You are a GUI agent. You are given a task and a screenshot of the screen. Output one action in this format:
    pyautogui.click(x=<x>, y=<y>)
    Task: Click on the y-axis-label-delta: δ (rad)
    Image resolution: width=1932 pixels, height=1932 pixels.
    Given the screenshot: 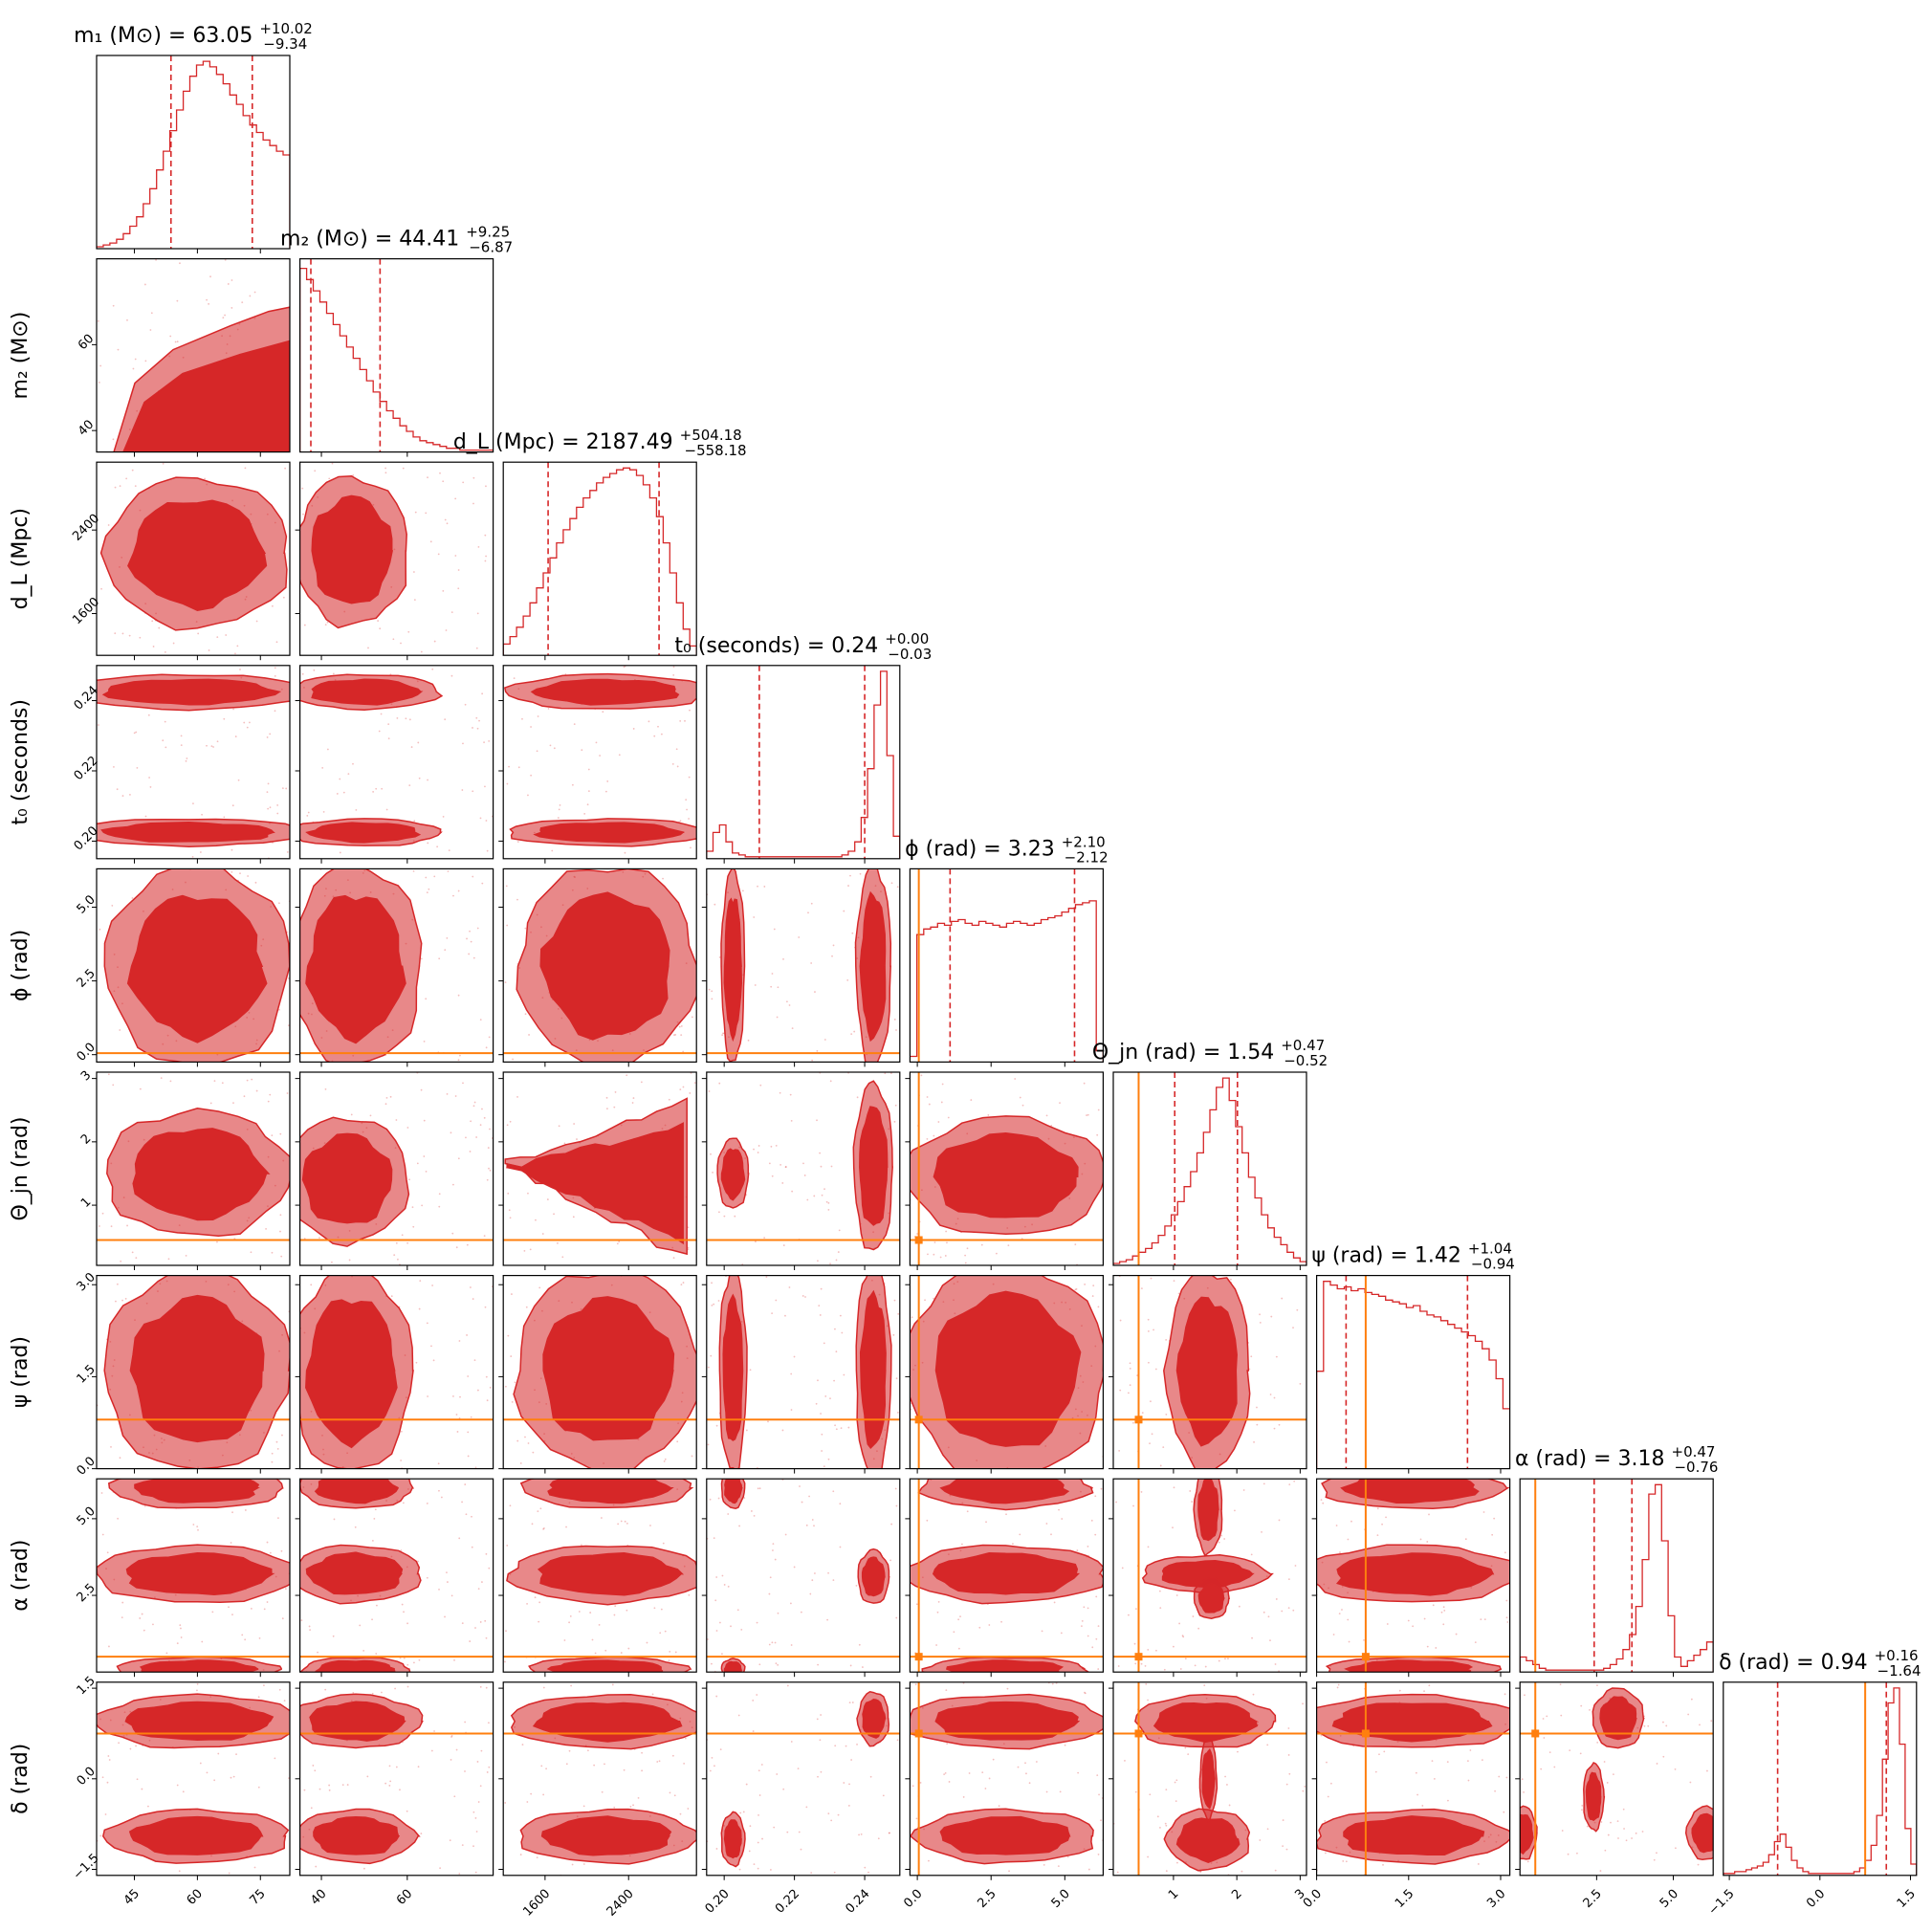 What is the action you would take?
    pyautogui.click(x=21, y=1779)
    